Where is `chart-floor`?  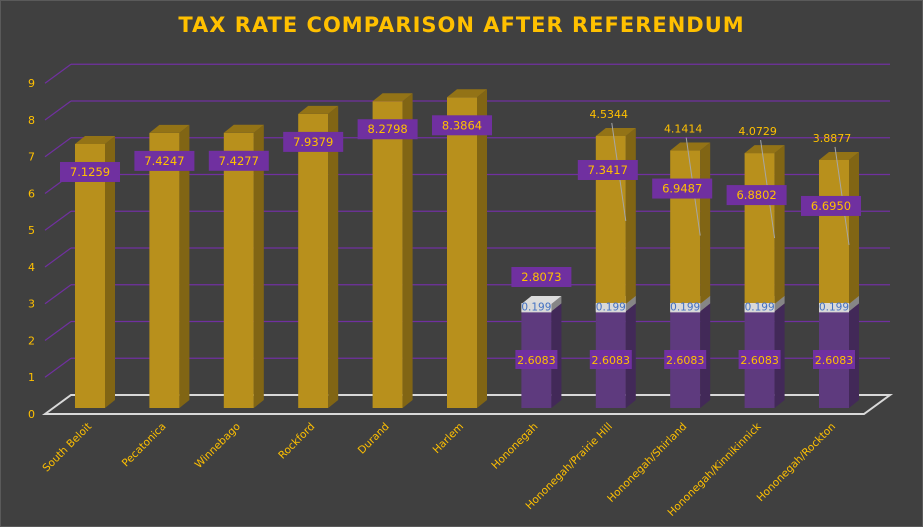
chart-floor is located at coordinates (467, 404).